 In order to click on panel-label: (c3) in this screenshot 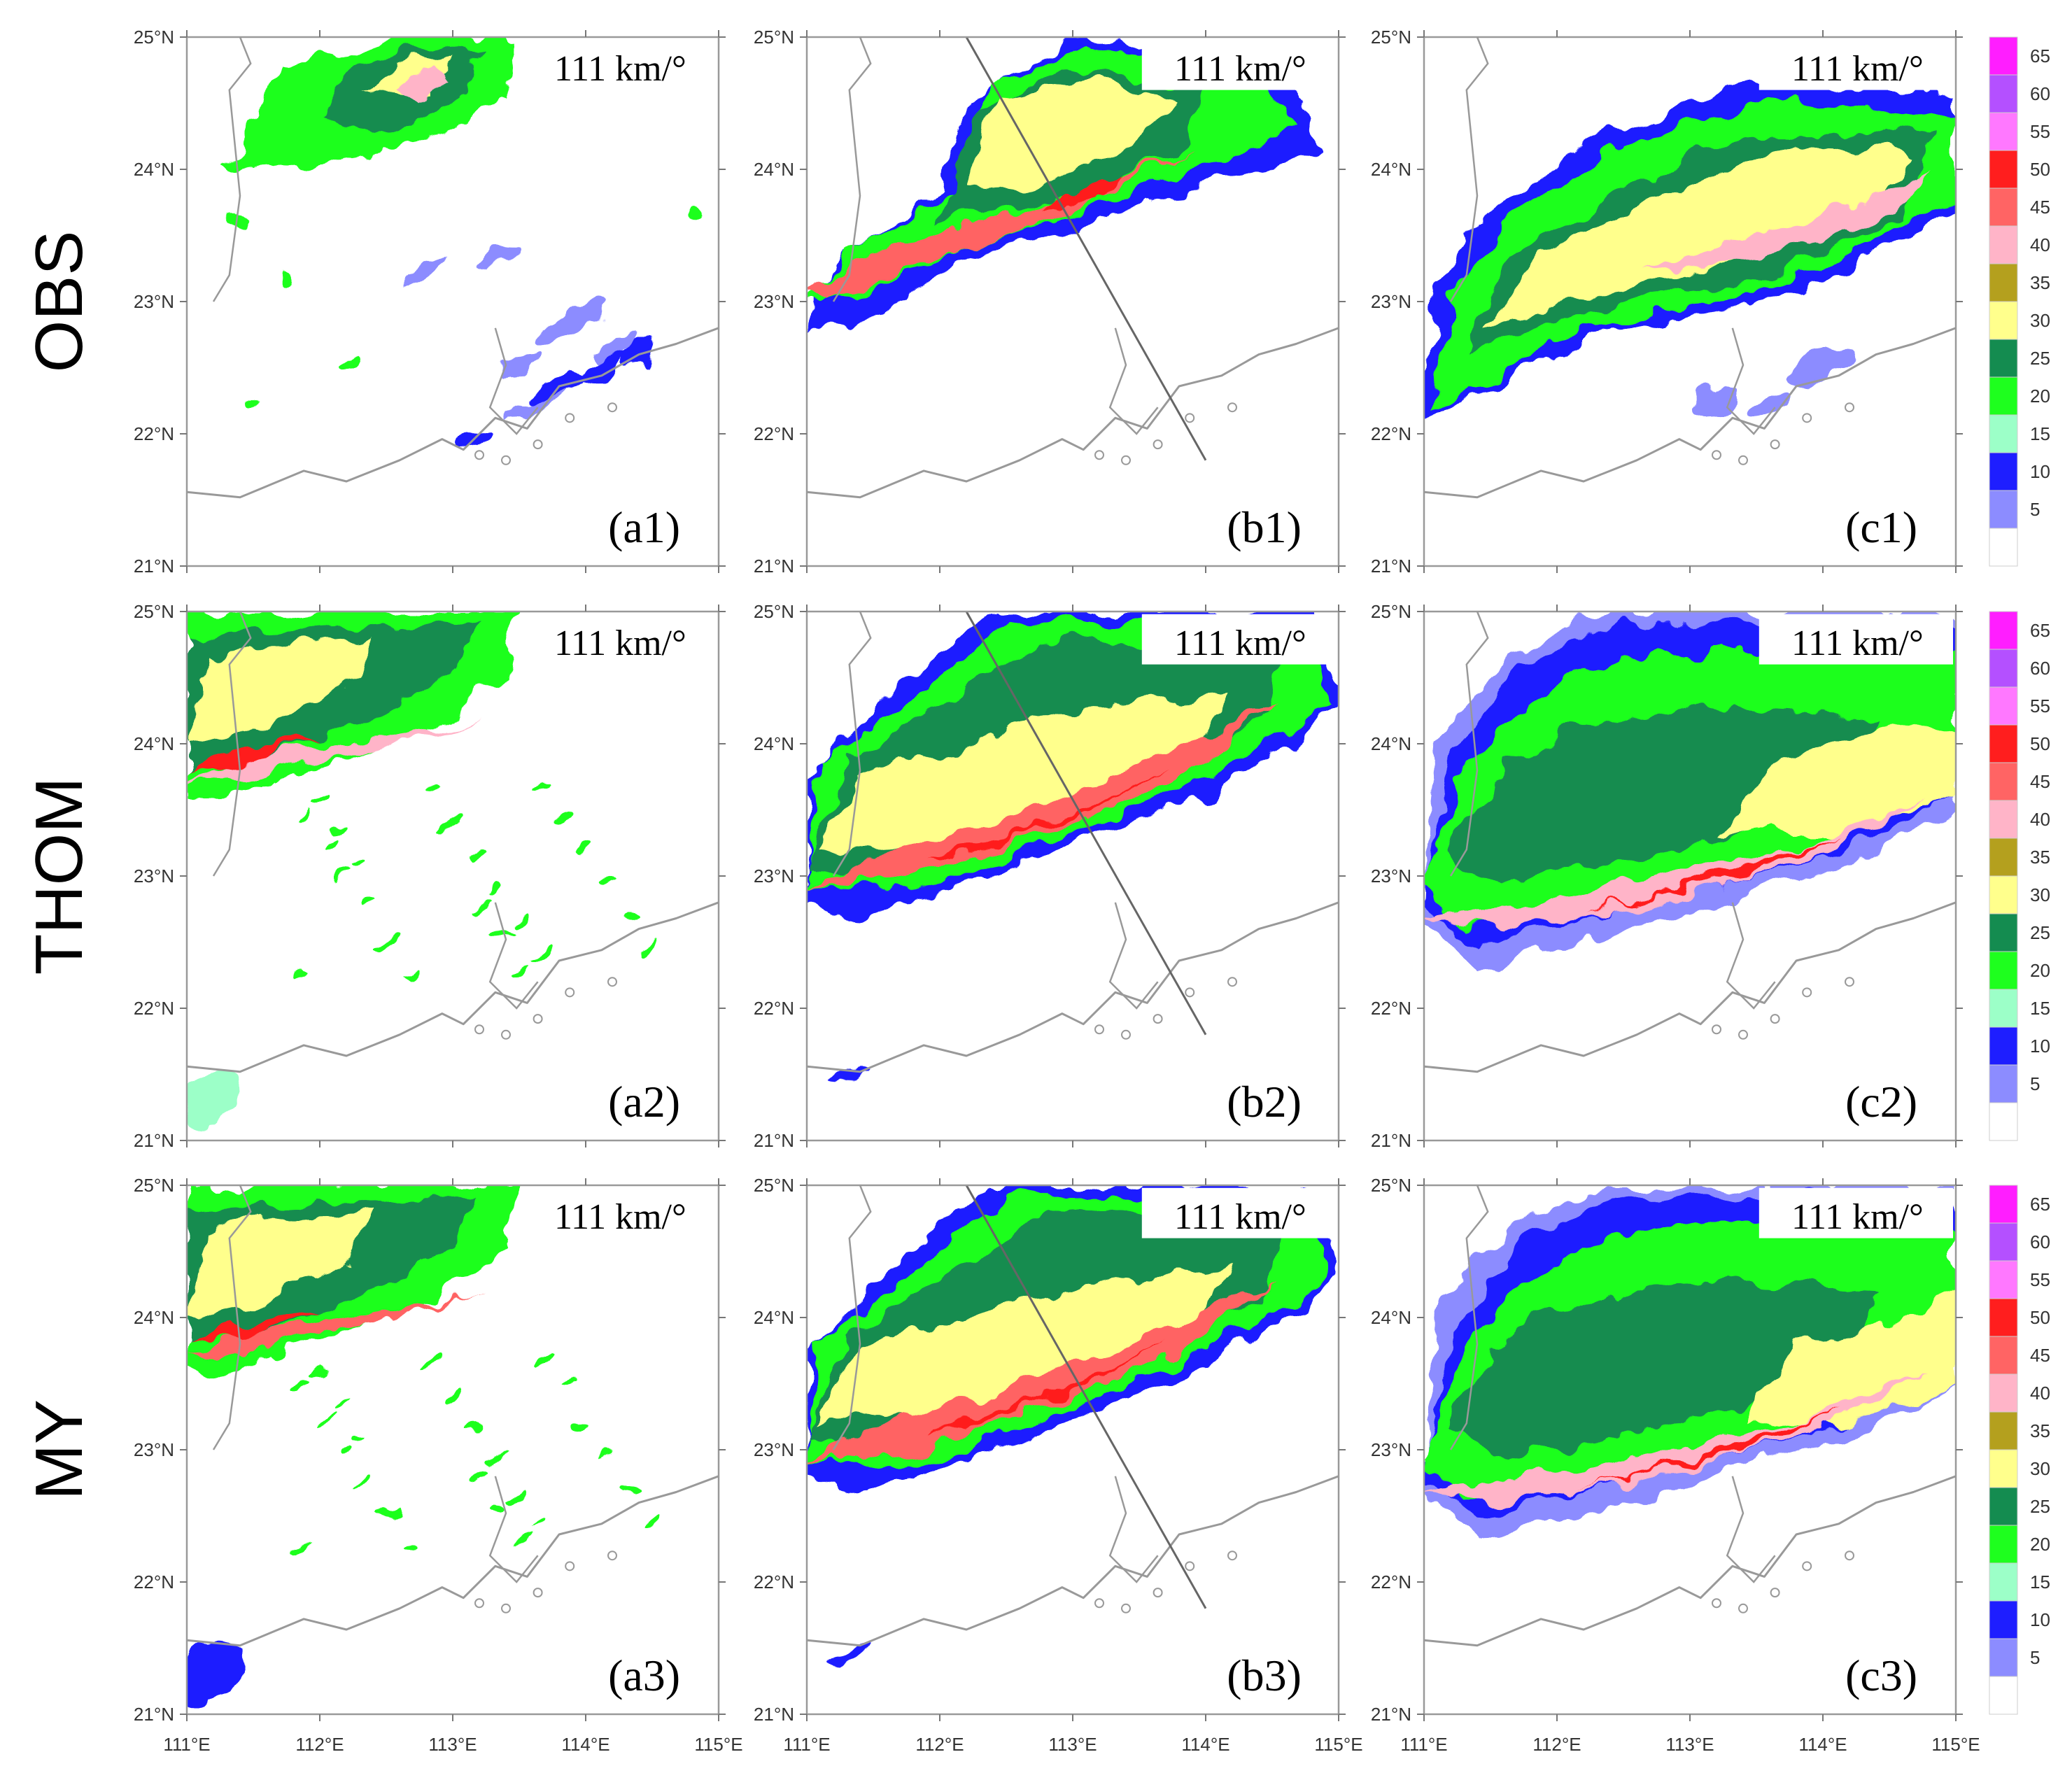, I will do `click(1881, 1675)`.